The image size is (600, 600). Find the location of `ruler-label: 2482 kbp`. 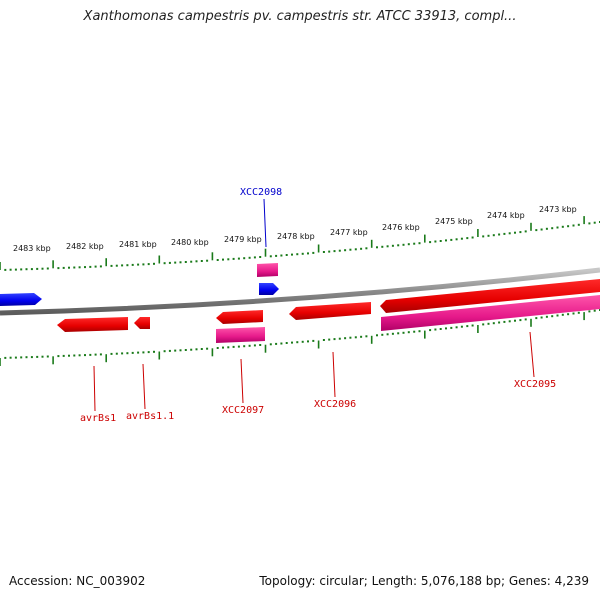

ruler-label: 2482 kbp is located at coordinates (85, 246).